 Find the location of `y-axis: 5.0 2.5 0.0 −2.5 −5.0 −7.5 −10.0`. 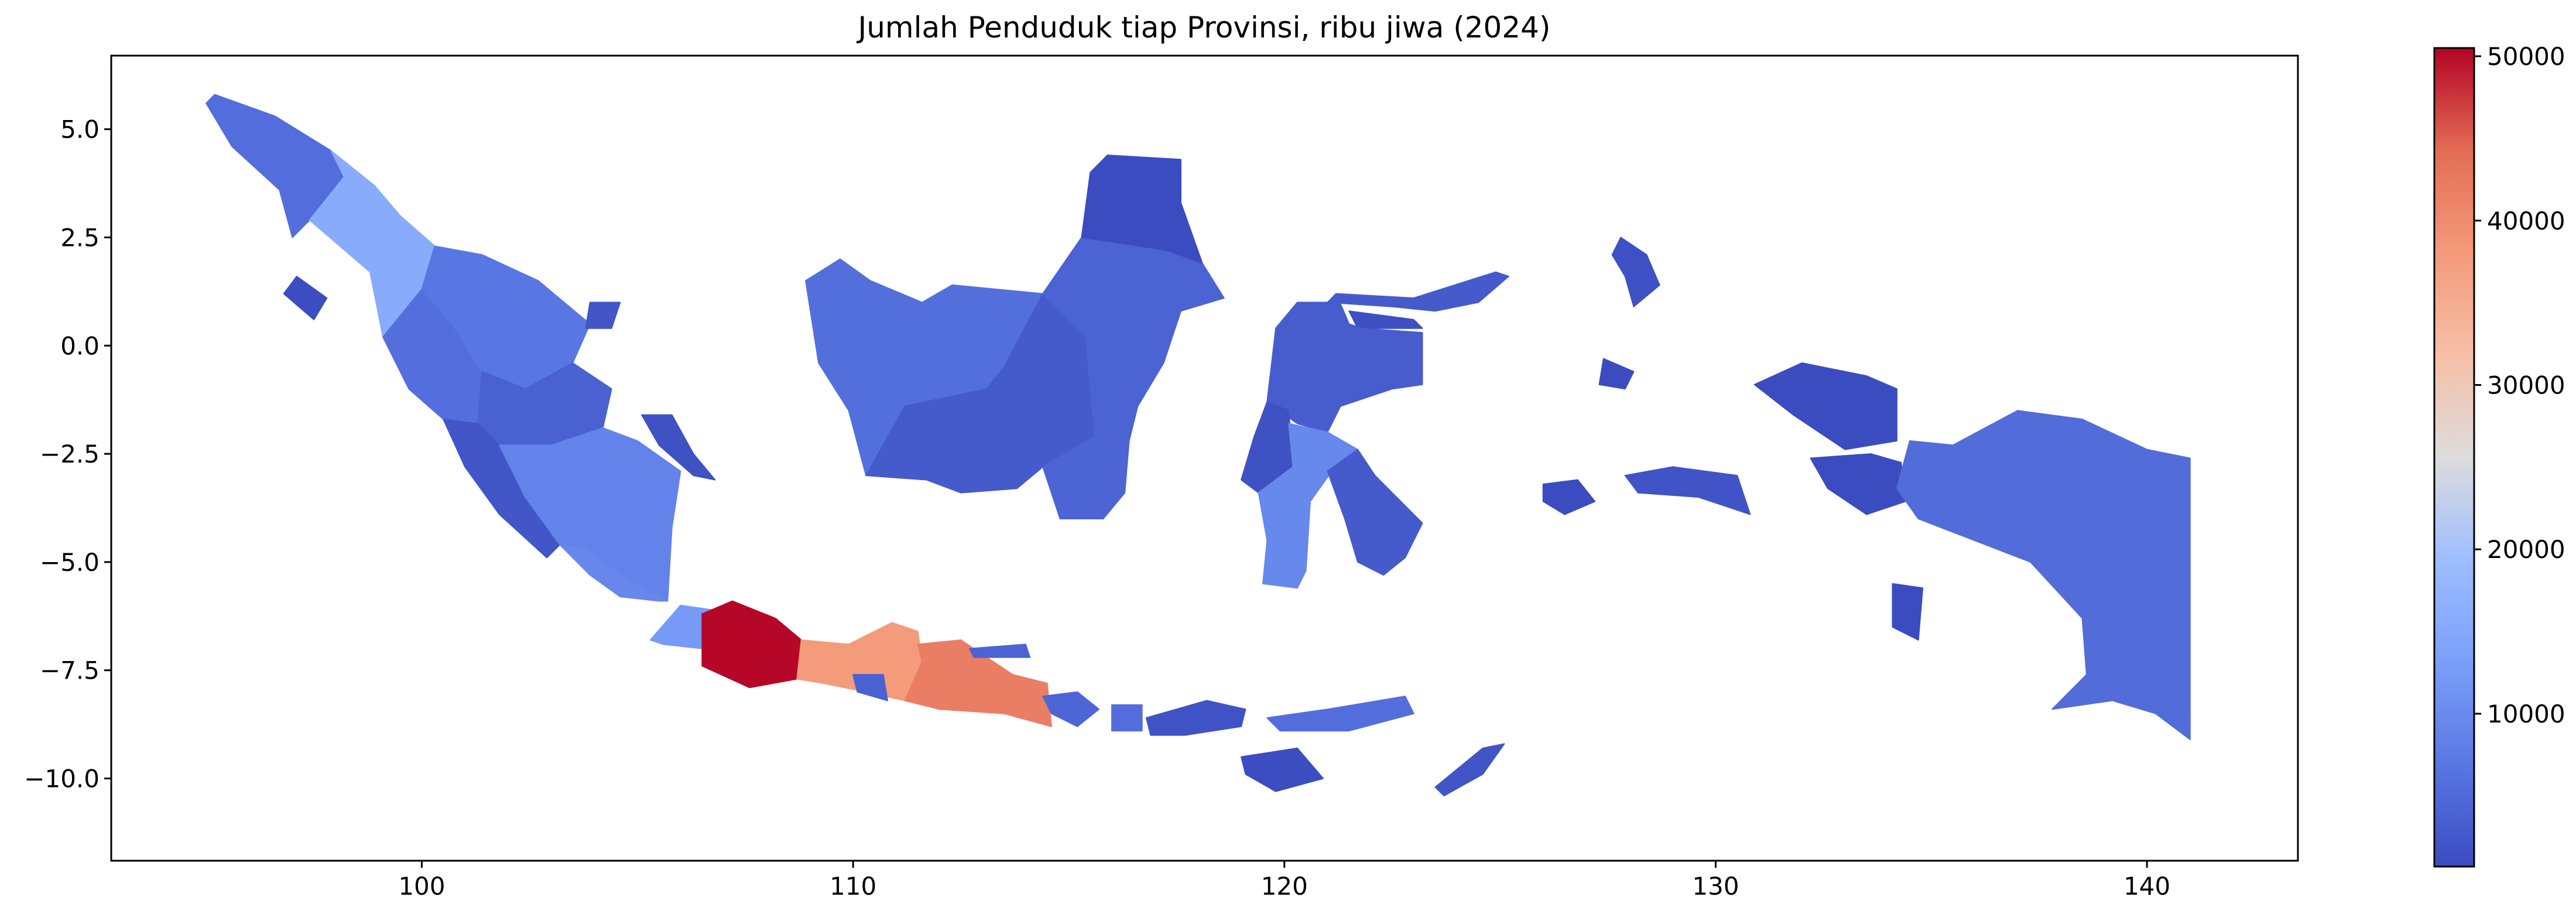

y-axis: 5.0 2.5 0.0 −2.5 −5.0 −7.5 −10.0 is located at coordinates (67, 454).